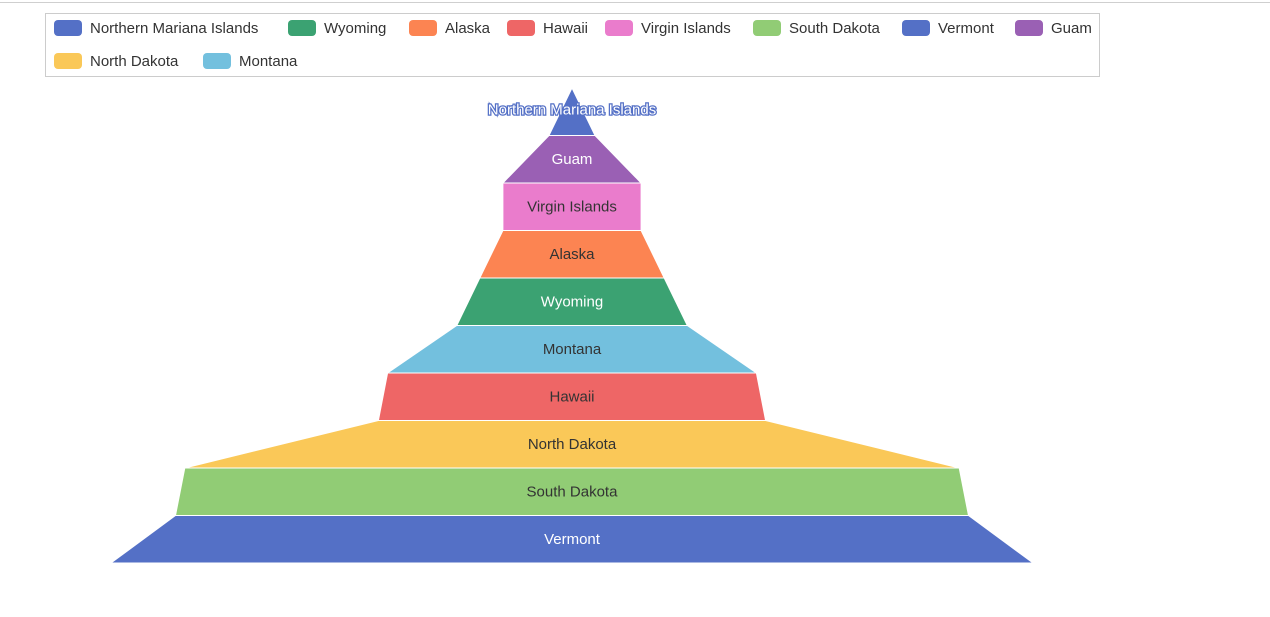 This screenshot has width=1270, height=617. Describe the element at coordinates (572, 206) in the screenshot. I see `funnel-label-virgin-islands: Virgin Islands` at that location.